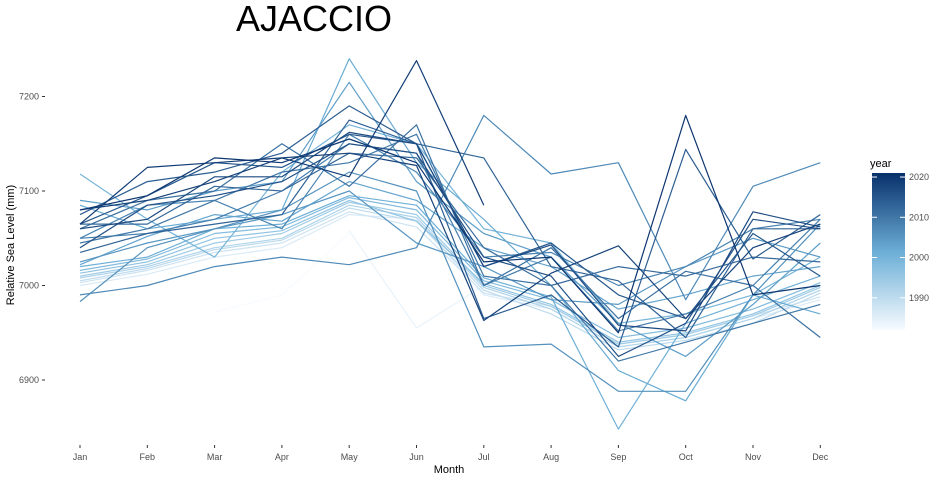 The image size is (940, 480). I want to click on x-tick-label: Dec, so click(820, 457).